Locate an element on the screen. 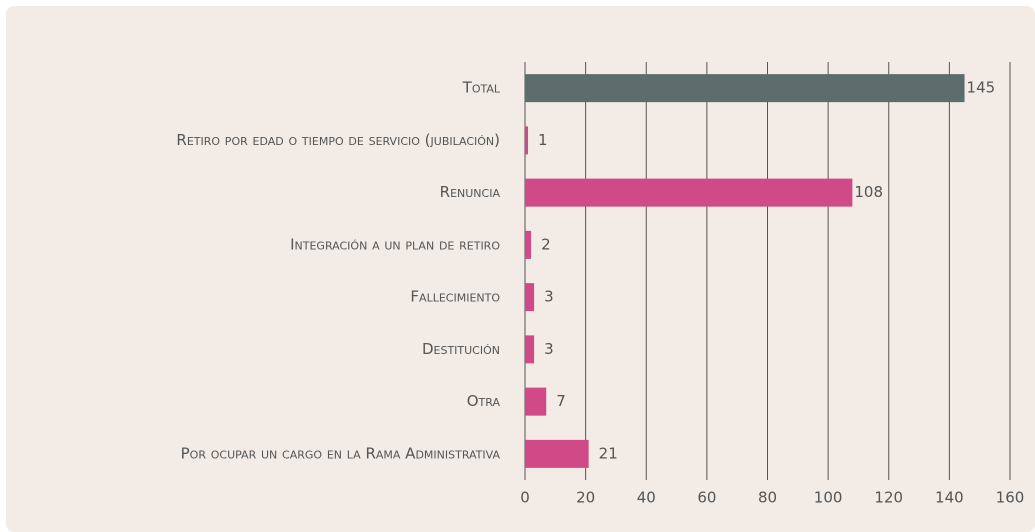 The height and width of the screenshot is (532, 1035). x-tick-label: 20 is located at coordinates (585, 498).